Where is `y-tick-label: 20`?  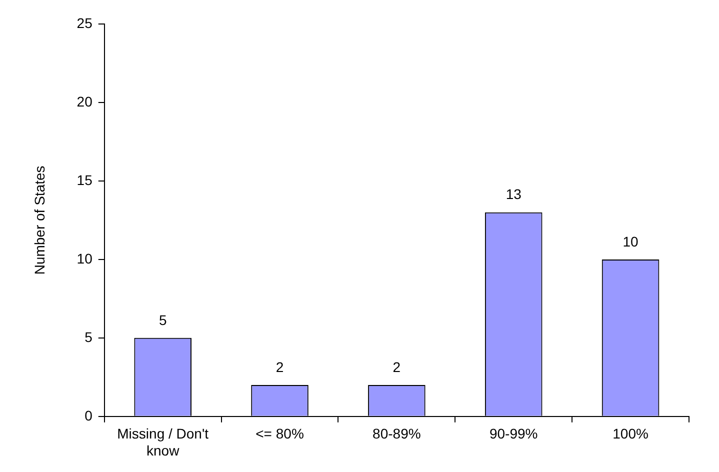 y-tick-label: 20 is located at coordinates (84, 101).